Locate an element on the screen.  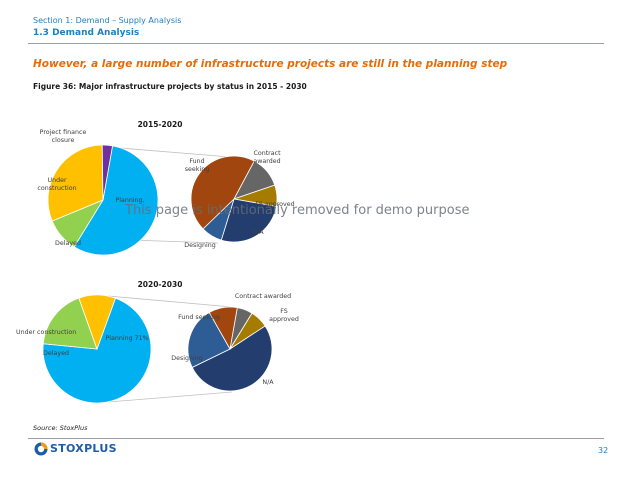
pie-slice-delayed is located at coordinates (70, 323).